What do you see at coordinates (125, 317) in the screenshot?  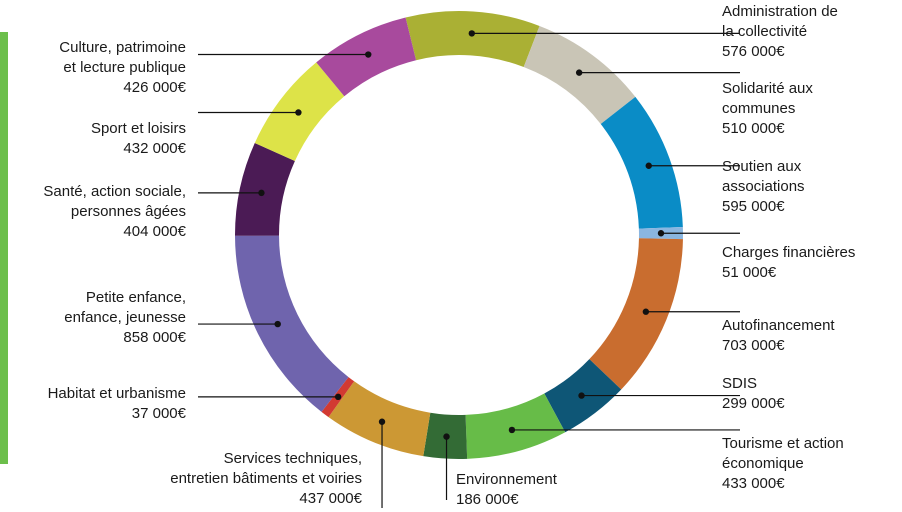 I see `label-petite-enfance-enfance-jeunesse: Petite enfance, enfance, jeunesse 858 000€` at bounding box center [125, 317].